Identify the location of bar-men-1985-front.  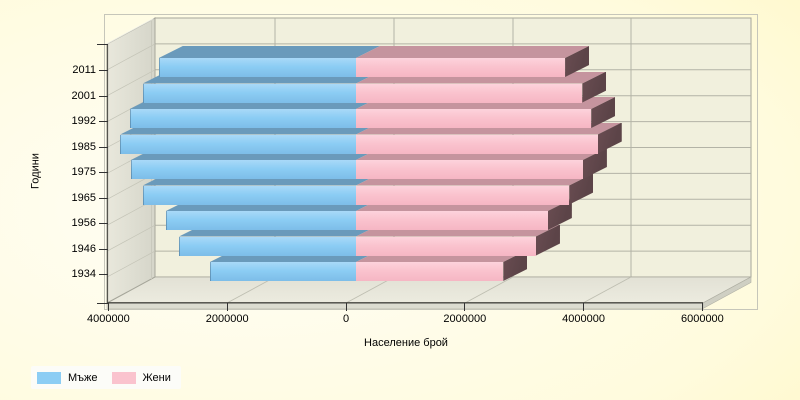
(238, 144).